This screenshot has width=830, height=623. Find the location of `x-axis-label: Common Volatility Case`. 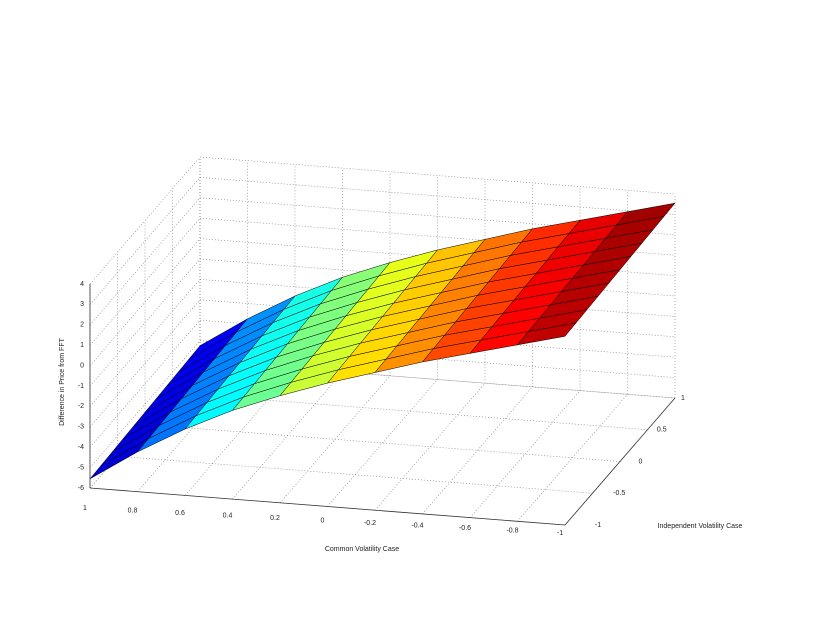

x-axis-label: Common Volatility Case is located at coordinates (362, 549).